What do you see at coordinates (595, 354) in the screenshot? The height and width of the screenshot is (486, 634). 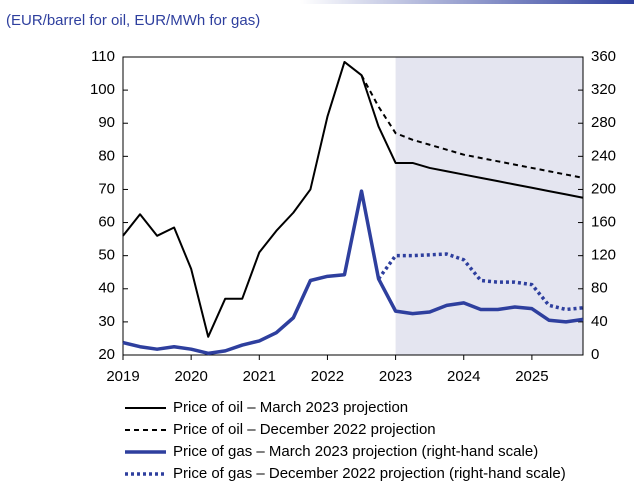 I see `y2-tick-label: 0` at bounding box center [595, 354].